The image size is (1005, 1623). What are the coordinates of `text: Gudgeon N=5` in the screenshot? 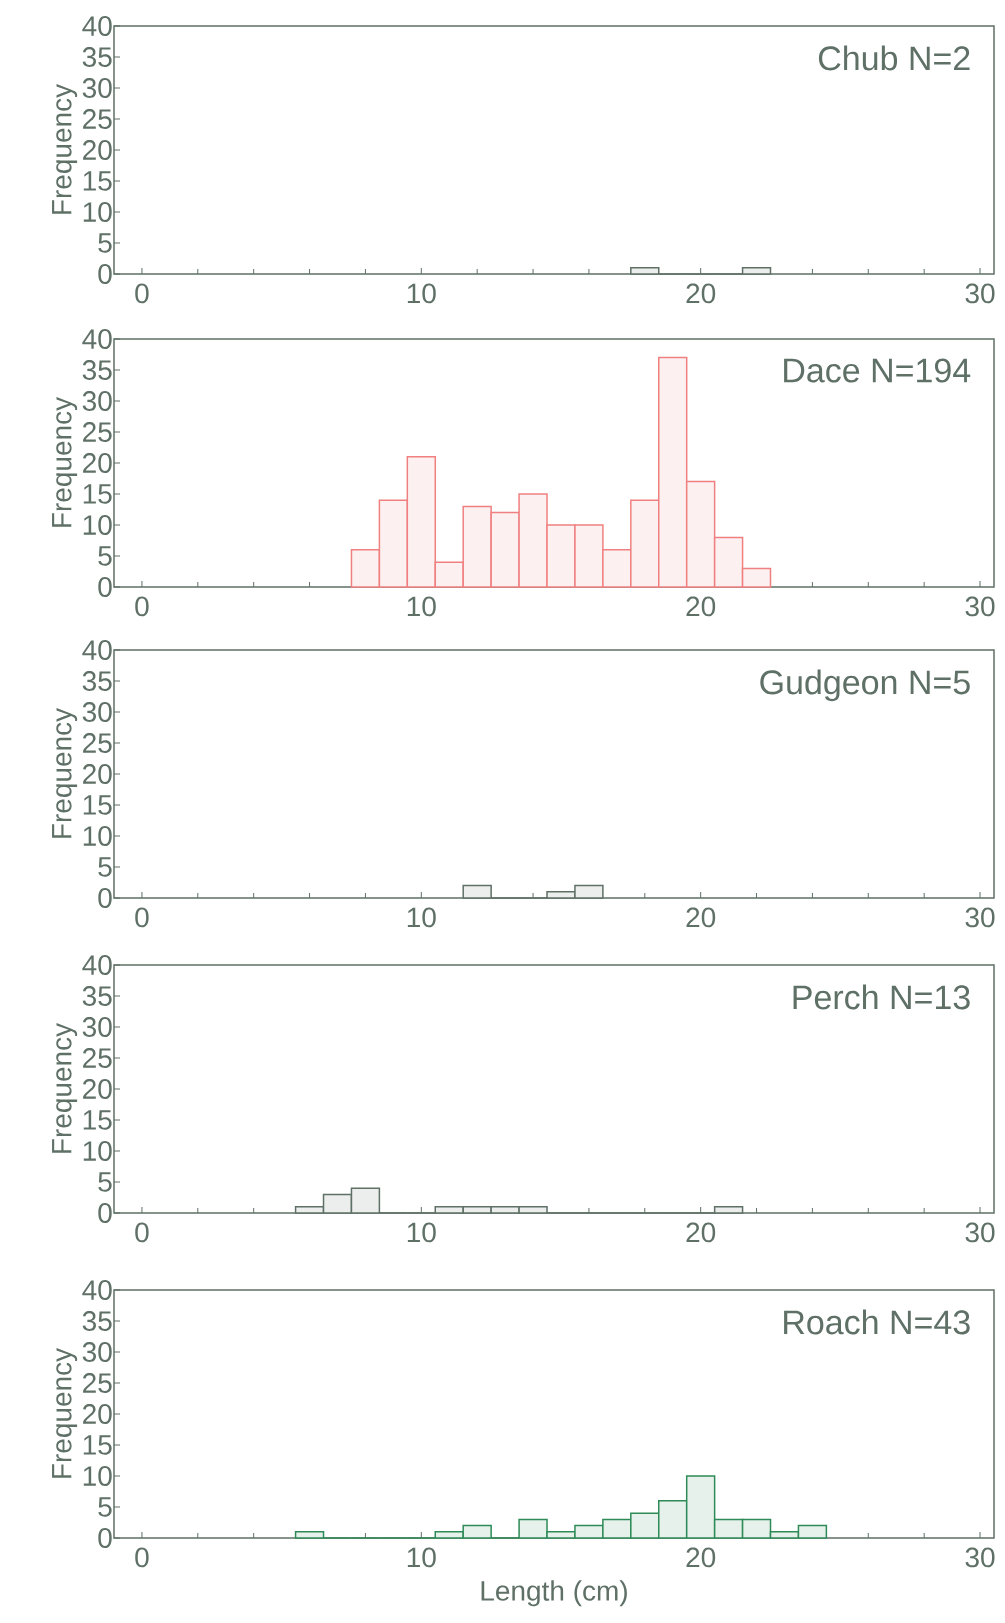 It's located at (865, 685).